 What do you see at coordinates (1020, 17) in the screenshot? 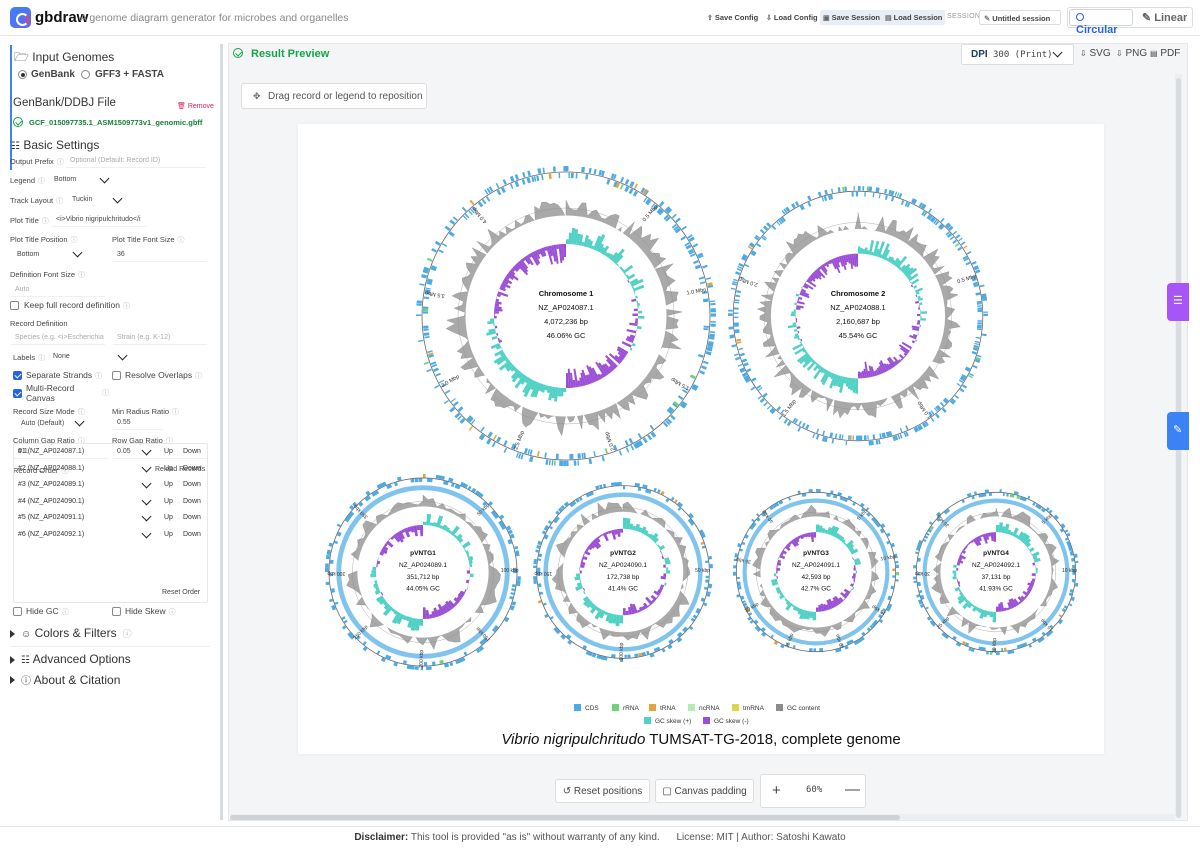
I see `session-name-input: ✎ Untitled session` at bounding box center [1020, 17].